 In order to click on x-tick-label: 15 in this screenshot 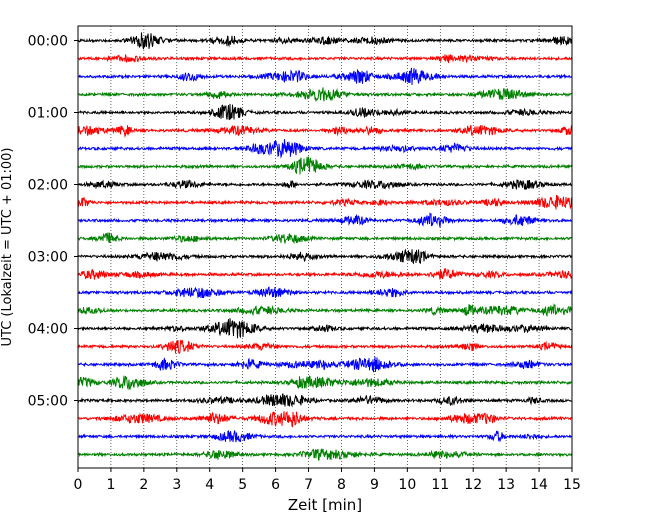, I will do `click(572, 485)`.